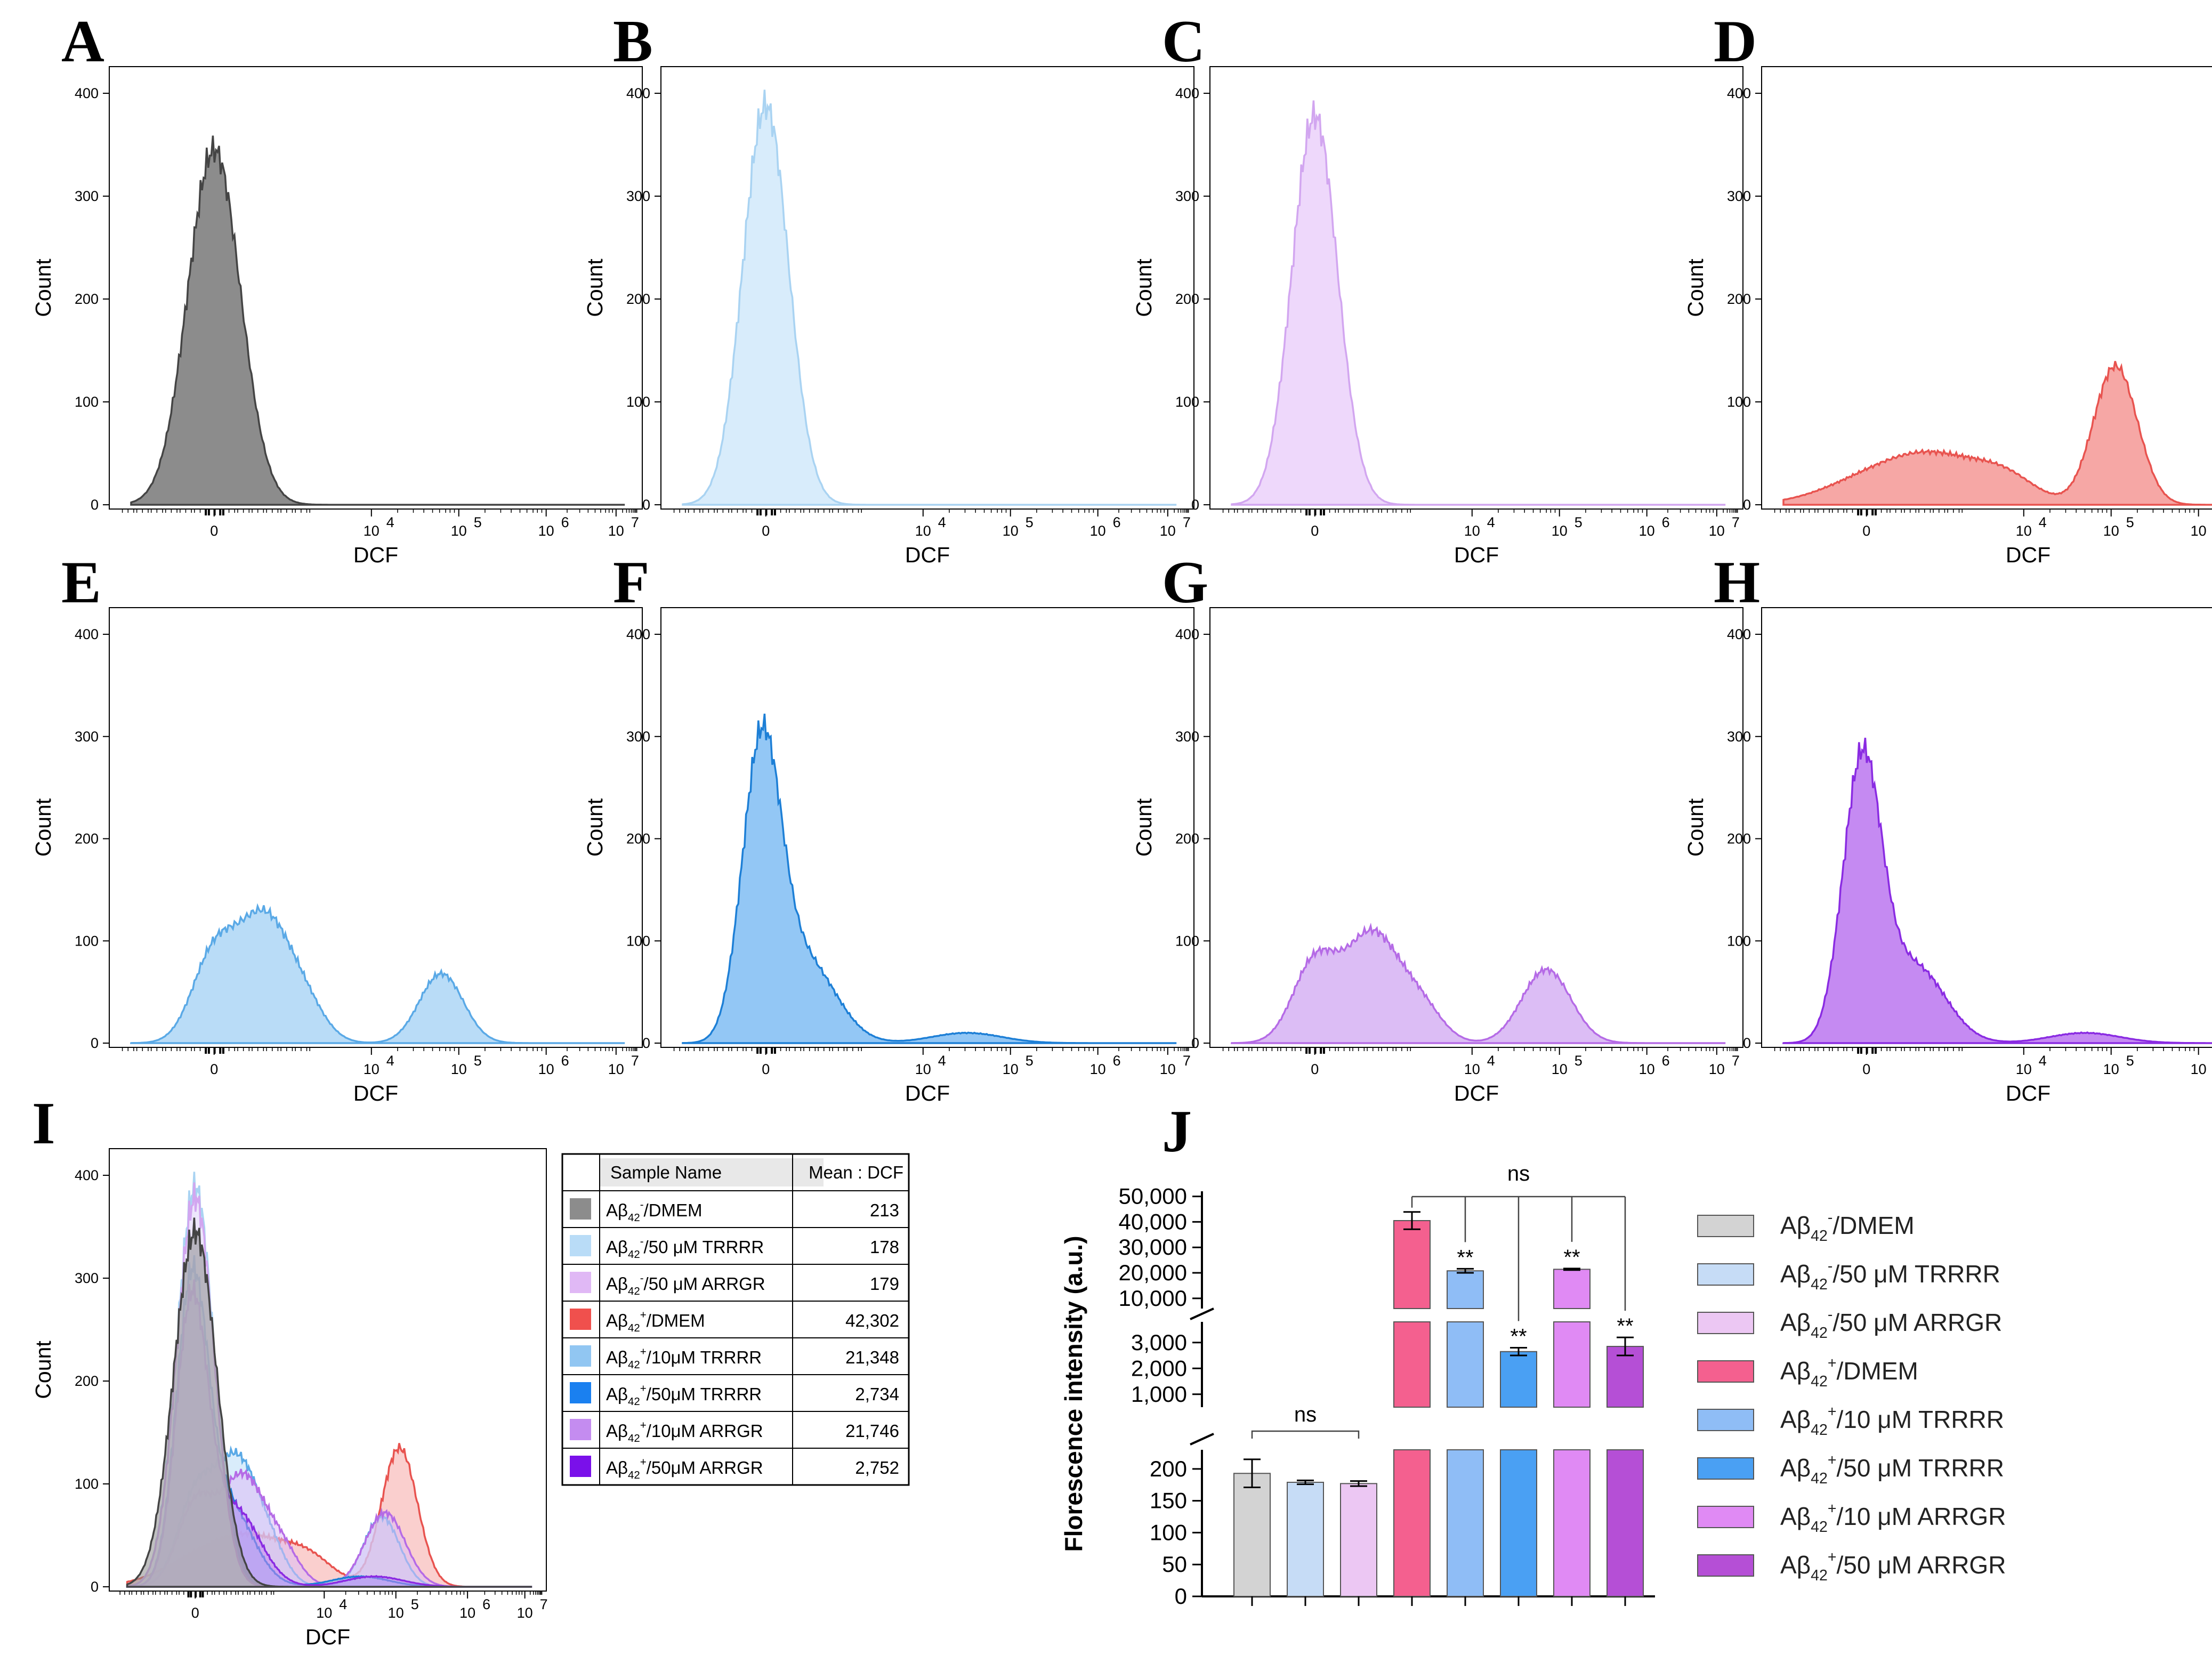  I want to click on panel-letter: E, so click(81, 583).